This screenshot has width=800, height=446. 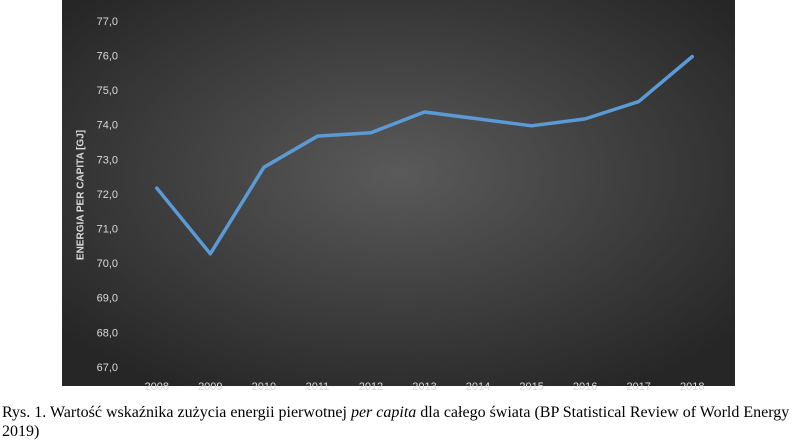 I want to click on y-tick-label: 72,0, so click(x=107, y=195).